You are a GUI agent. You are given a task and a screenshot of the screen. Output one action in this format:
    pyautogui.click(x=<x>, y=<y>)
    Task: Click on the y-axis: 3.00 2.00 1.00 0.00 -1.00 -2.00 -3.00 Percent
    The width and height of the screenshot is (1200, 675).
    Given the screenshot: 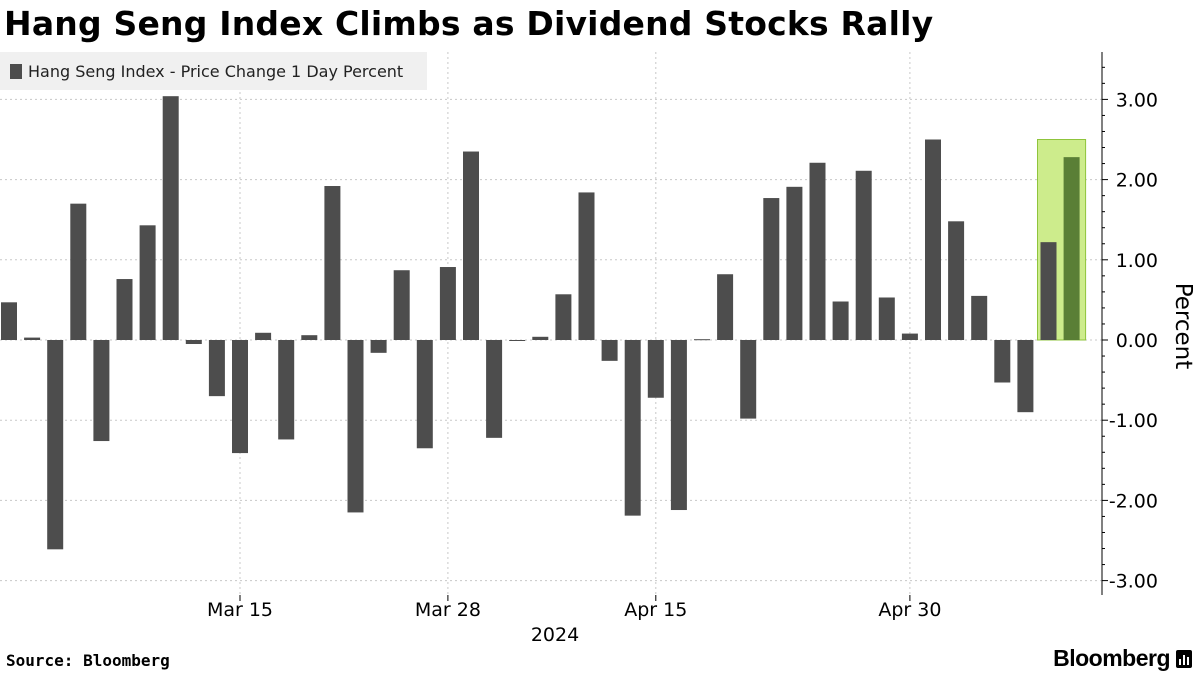 What is the action you would take?
    pyautogui.click(x=1148, y=323)
    